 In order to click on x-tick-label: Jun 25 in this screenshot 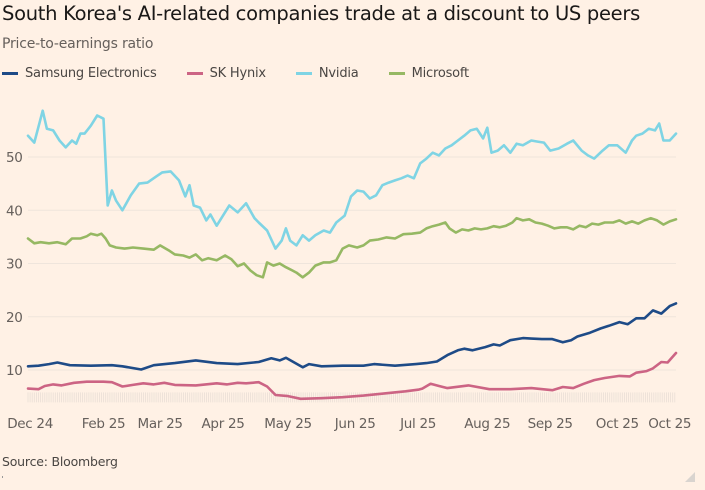, I will do `click(355, 424)`.